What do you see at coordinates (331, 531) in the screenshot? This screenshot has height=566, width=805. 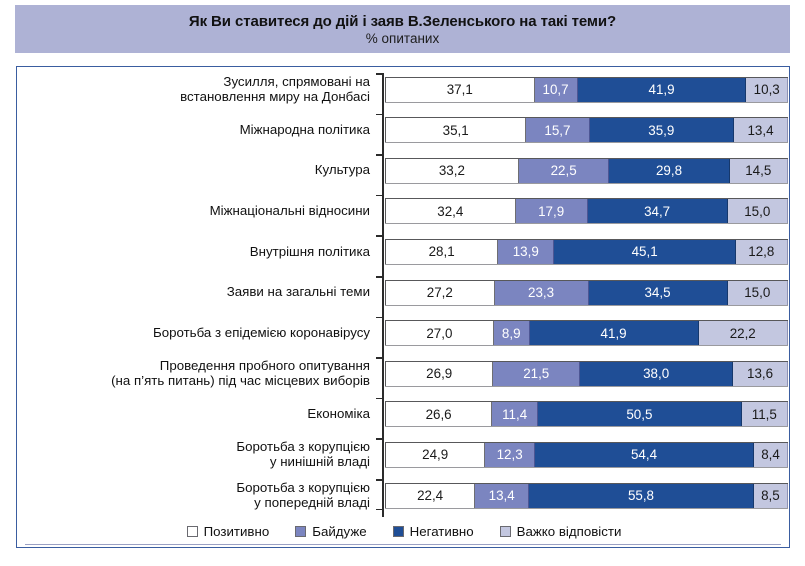 I see `legend-item-neutral: Байдуже` at bounding box center [331, 531].